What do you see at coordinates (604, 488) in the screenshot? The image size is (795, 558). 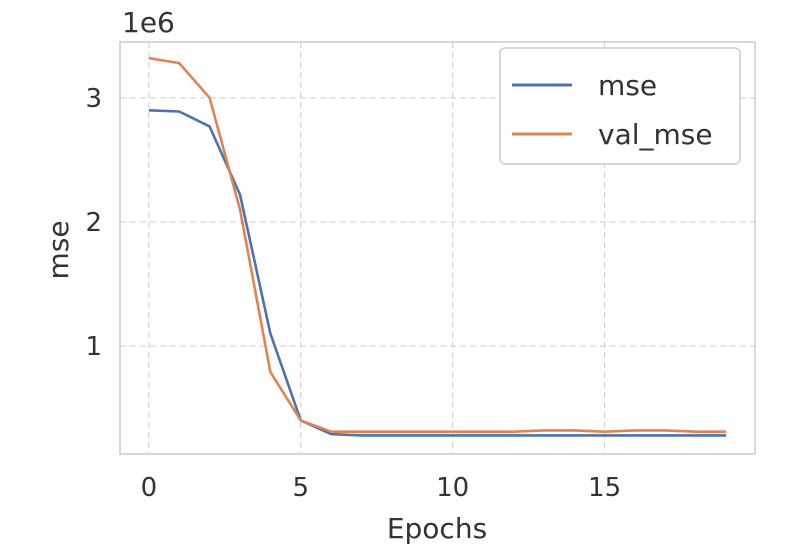 I see `x-tick-label: 15` at bounding box center [604, 488].